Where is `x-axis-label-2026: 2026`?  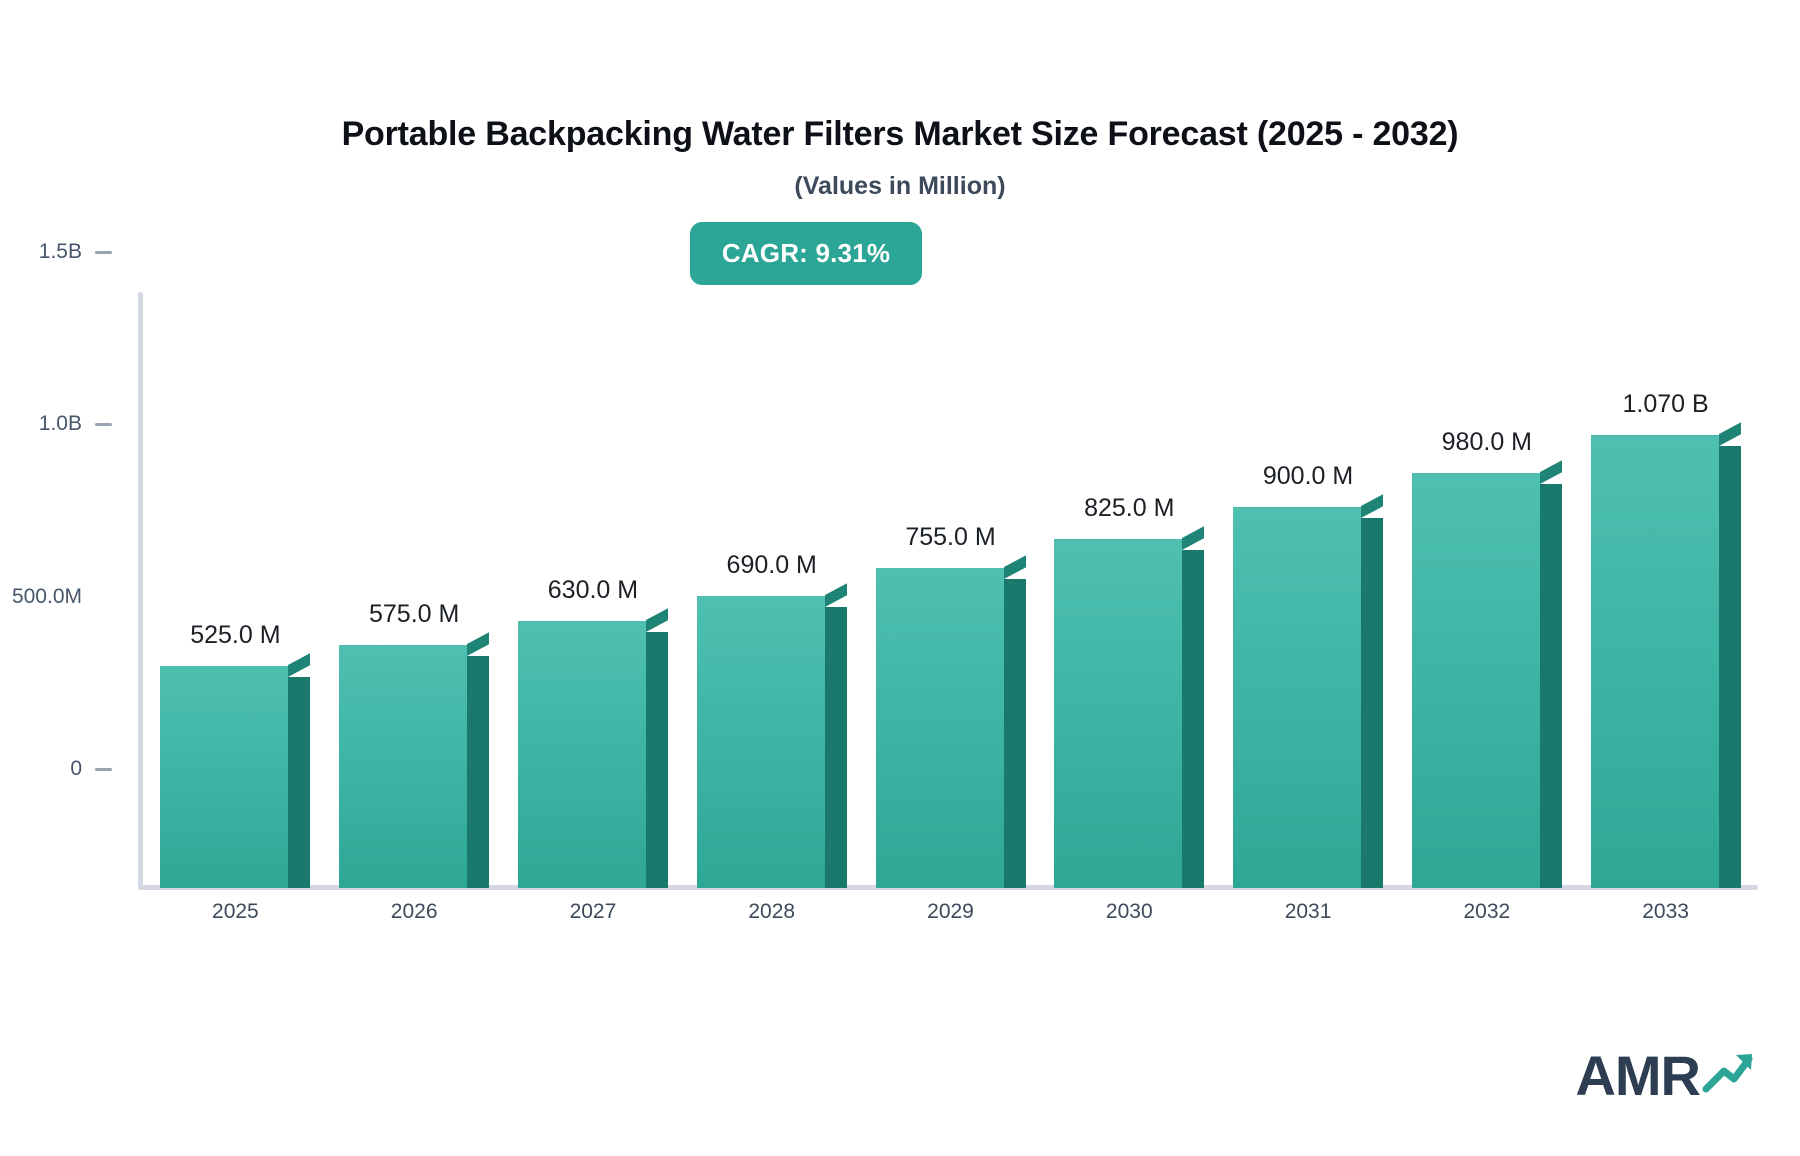
x-axis-label-2026: 2026 is located at coordinates (414, 911).